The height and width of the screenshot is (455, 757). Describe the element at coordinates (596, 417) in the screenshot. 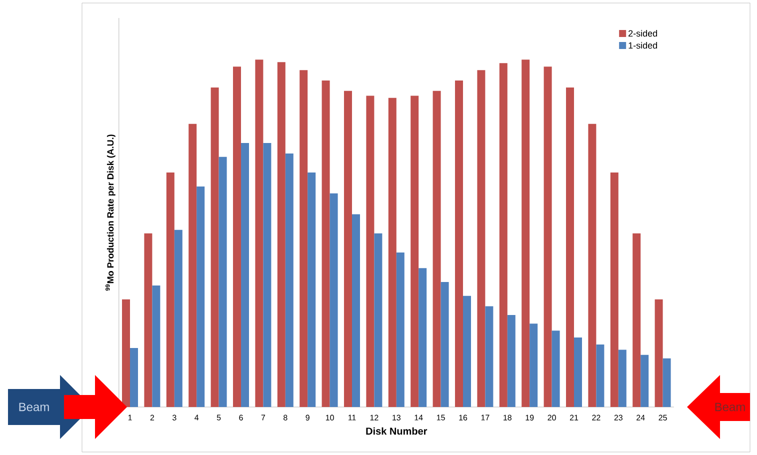

I see `x-tick-label: 22` at that location.